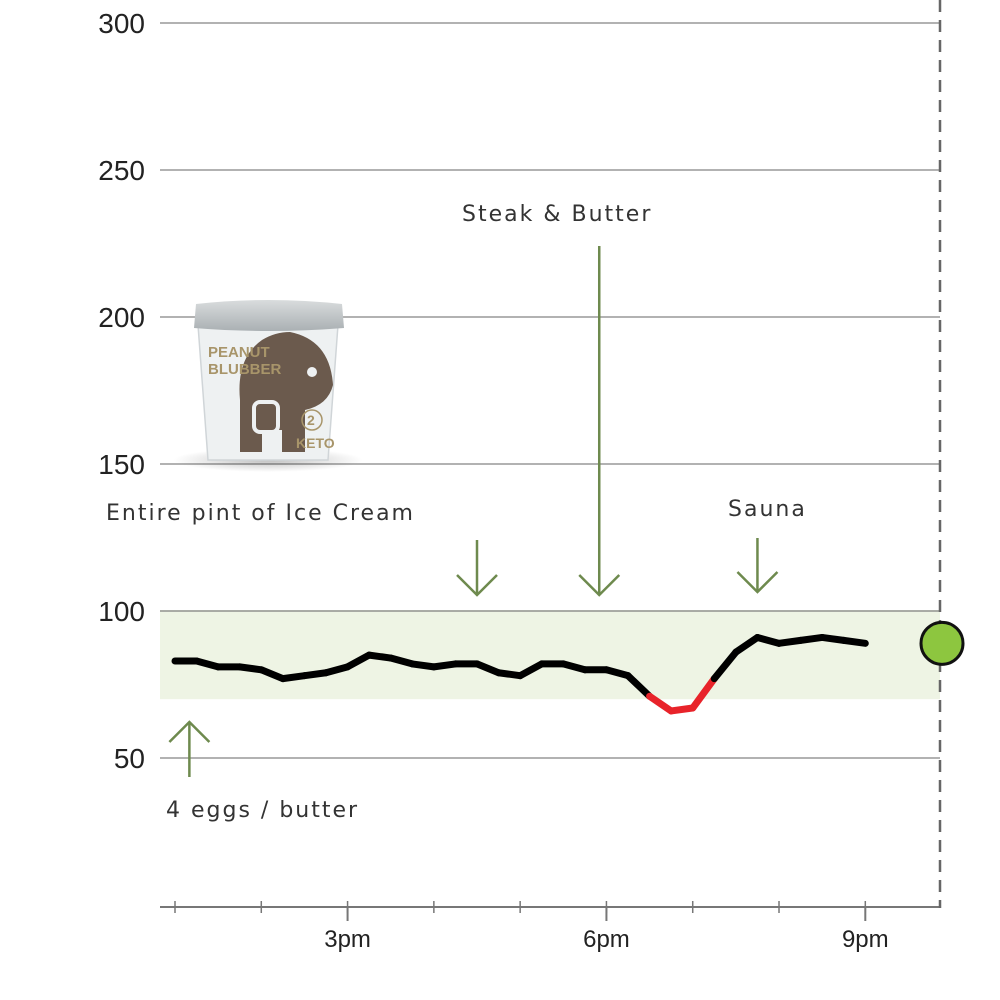 The width and height of the screenshot is (1000, 1000). I want to click on x-tick-label-6pm: 6pm, so click(606, 939).